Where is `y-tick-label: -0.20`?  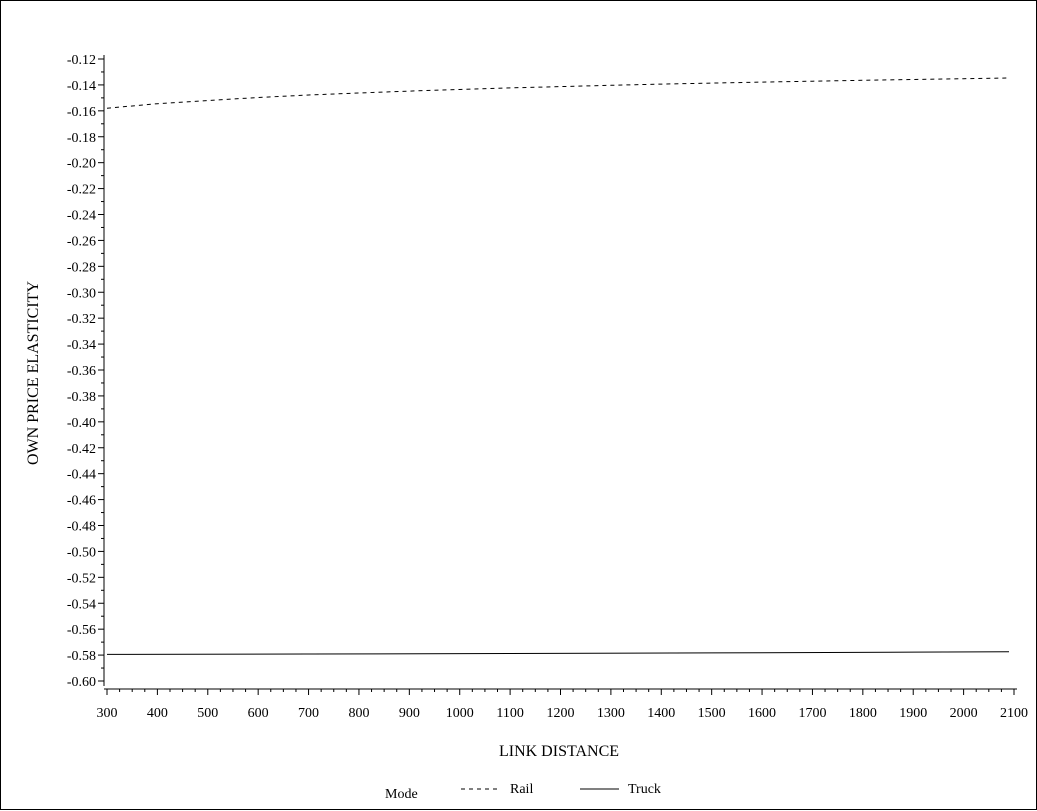
y-tick-label: -0.20 is located at coordinates (81, 164).